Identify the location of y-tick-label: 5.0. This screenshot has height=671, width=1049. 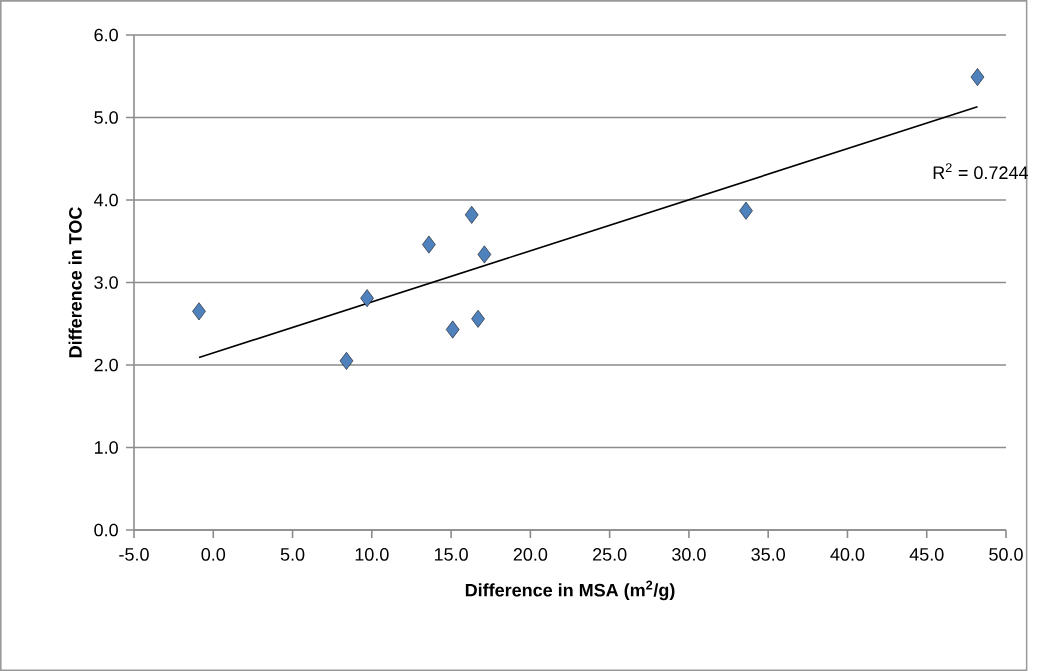
(106, 117).